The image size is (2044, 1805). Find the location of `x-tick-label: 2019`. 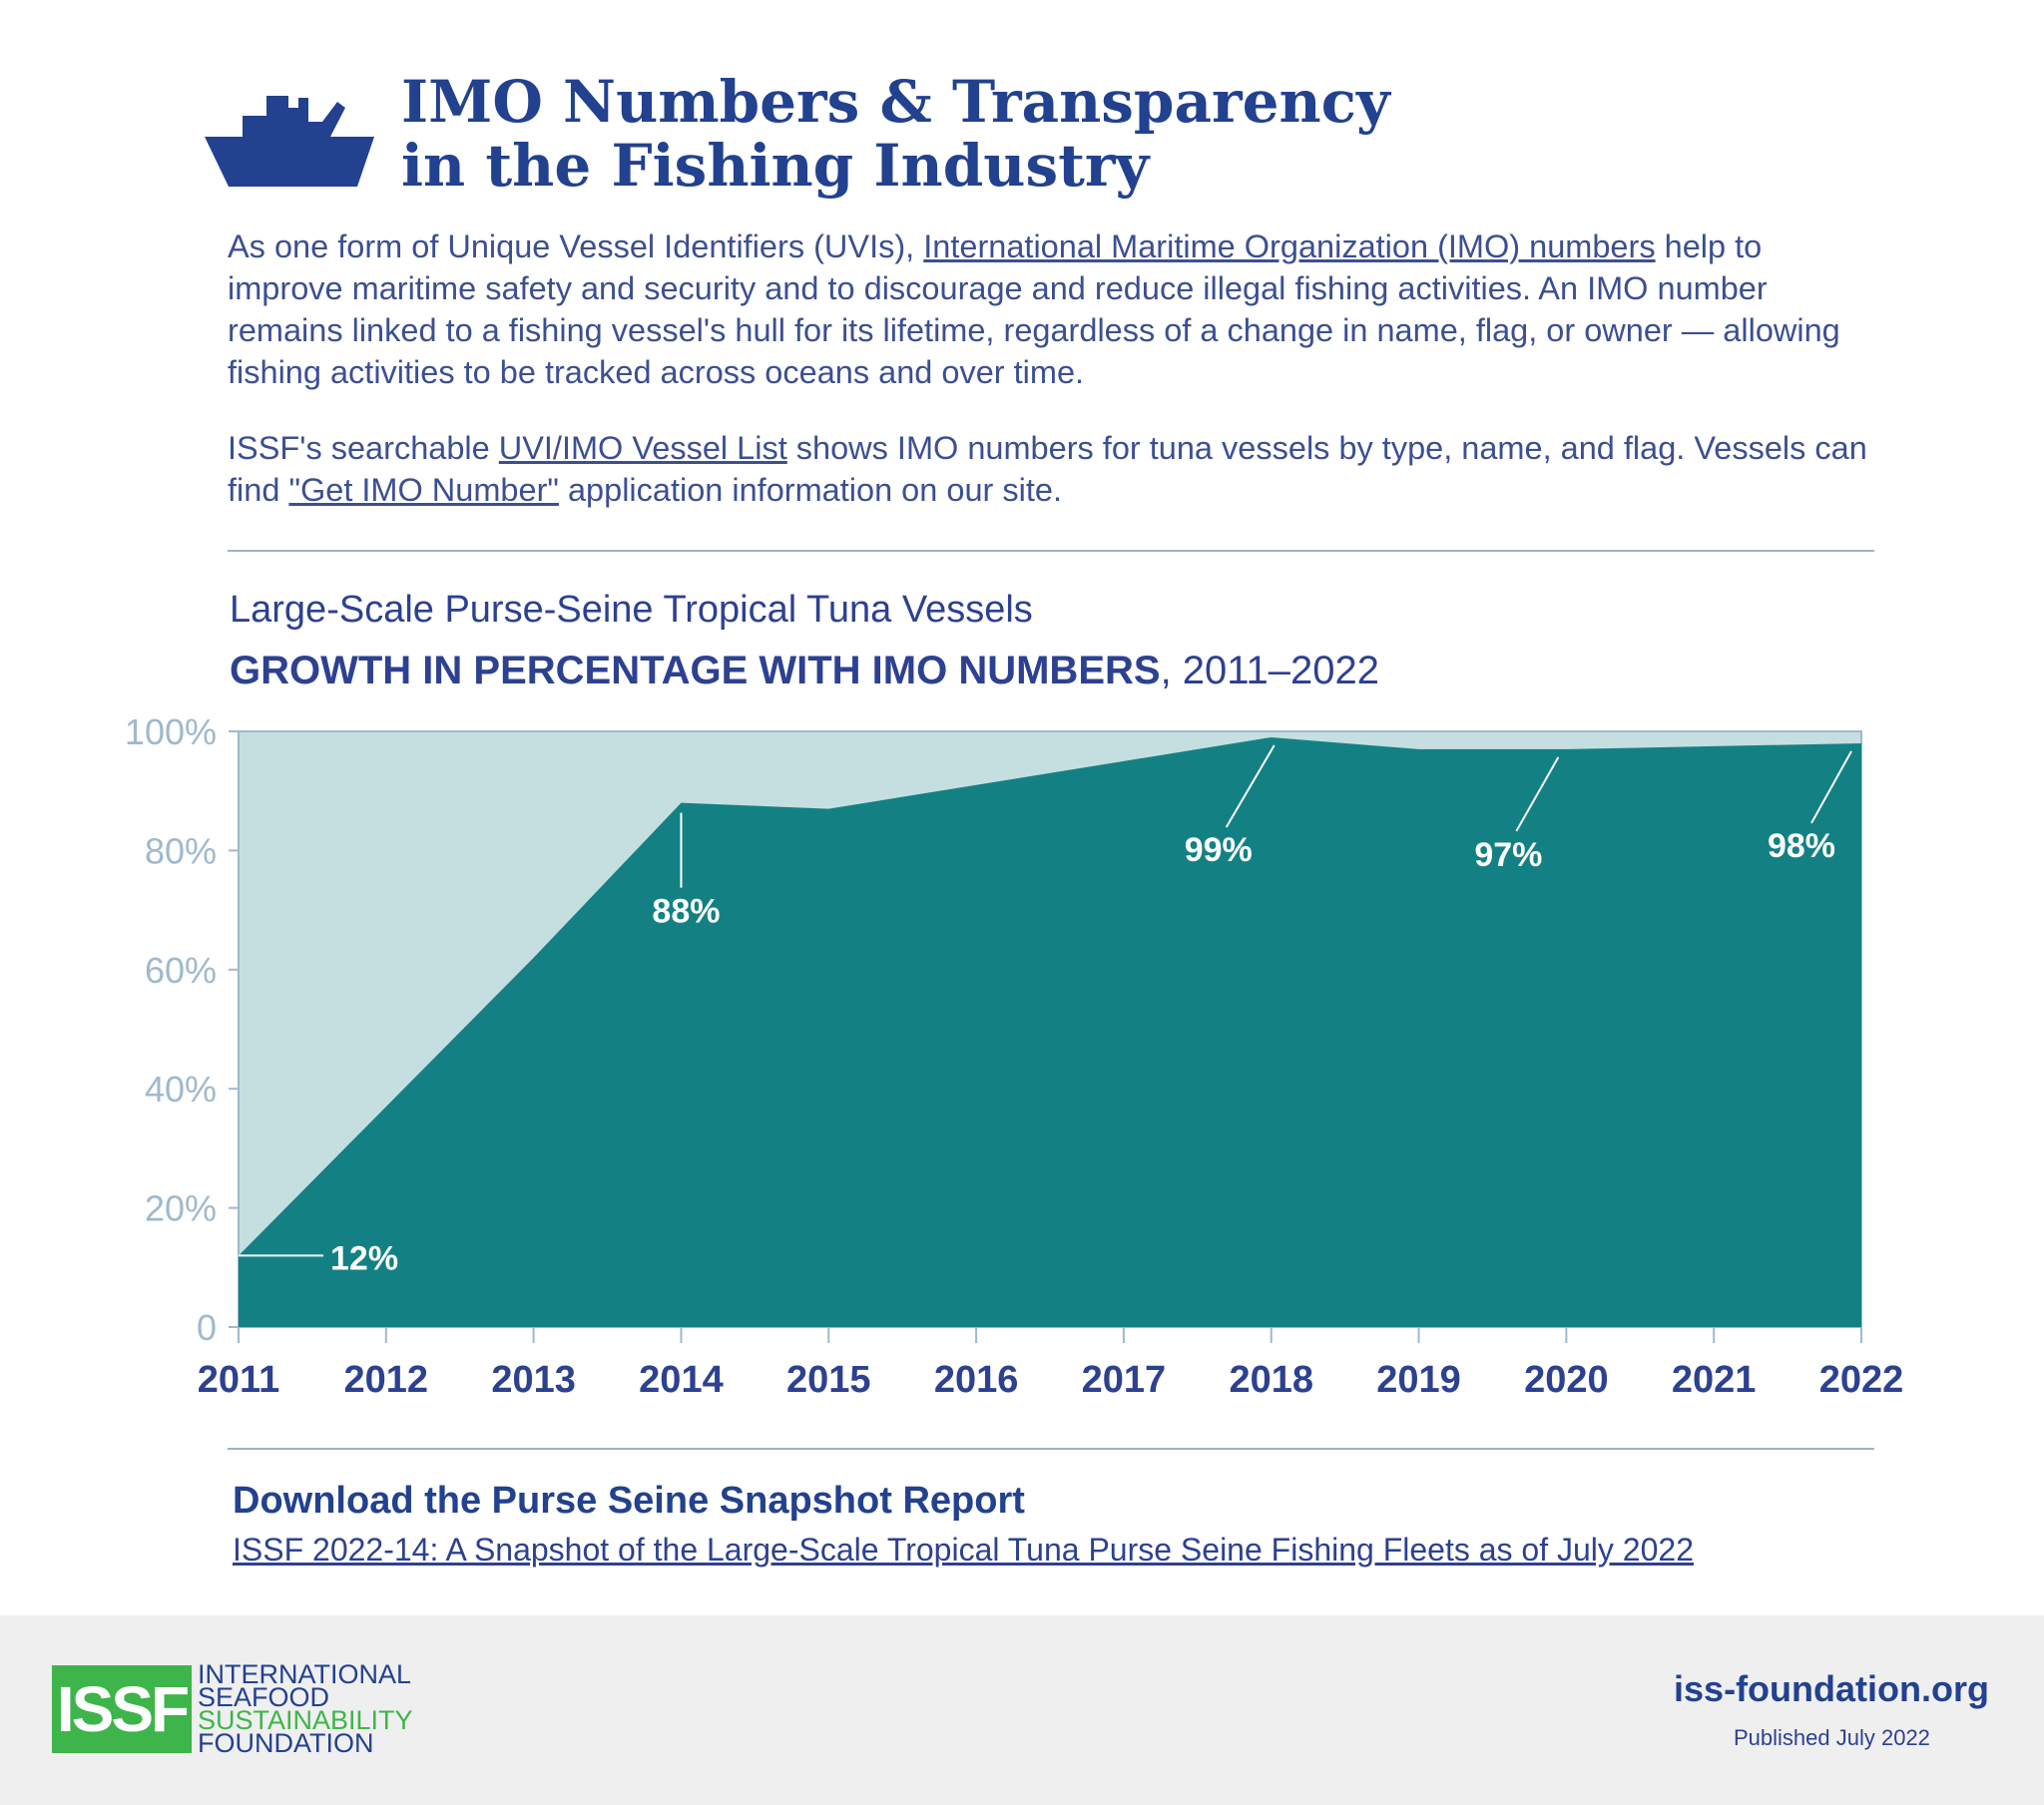

x-tick-label: 2019 is located at coordinates (1418, 1380).